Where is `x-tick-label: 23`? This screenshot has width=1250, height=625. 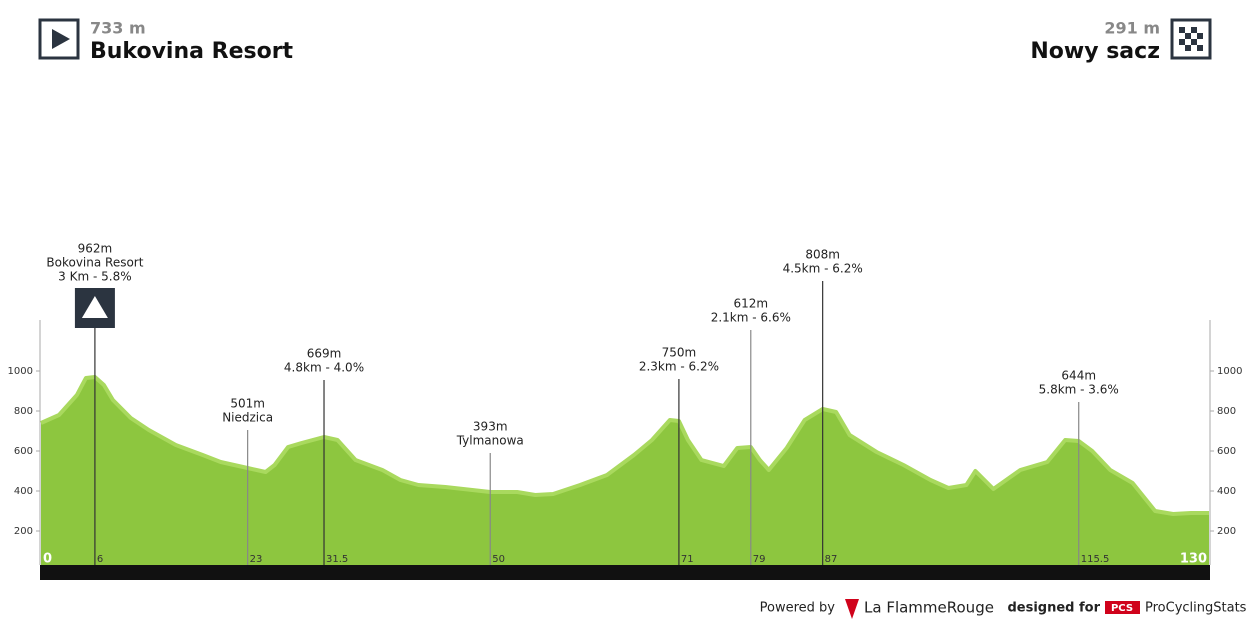 x-tick-label: 23 is located at coordinates (256, 559).